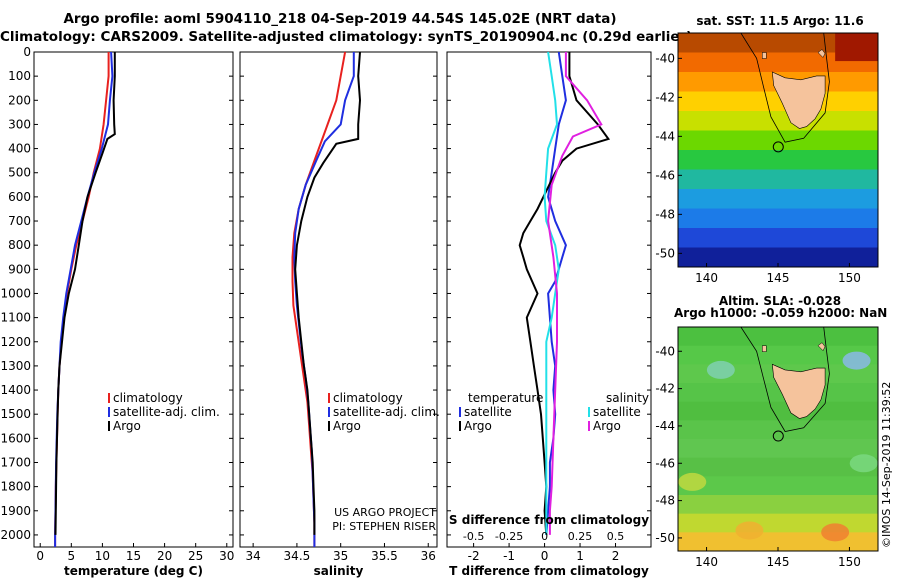  What do you see at coordinates (15, 535) in the screenshot?
I see `y-tick-label: 2000` at bounding box center [15, 535].